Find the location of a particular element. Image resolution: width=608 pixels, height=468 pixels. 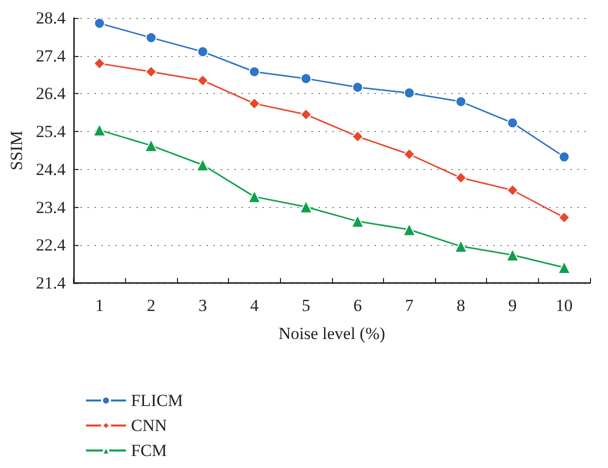

x-tick-label: 2 is located at coordinates (151, 305).